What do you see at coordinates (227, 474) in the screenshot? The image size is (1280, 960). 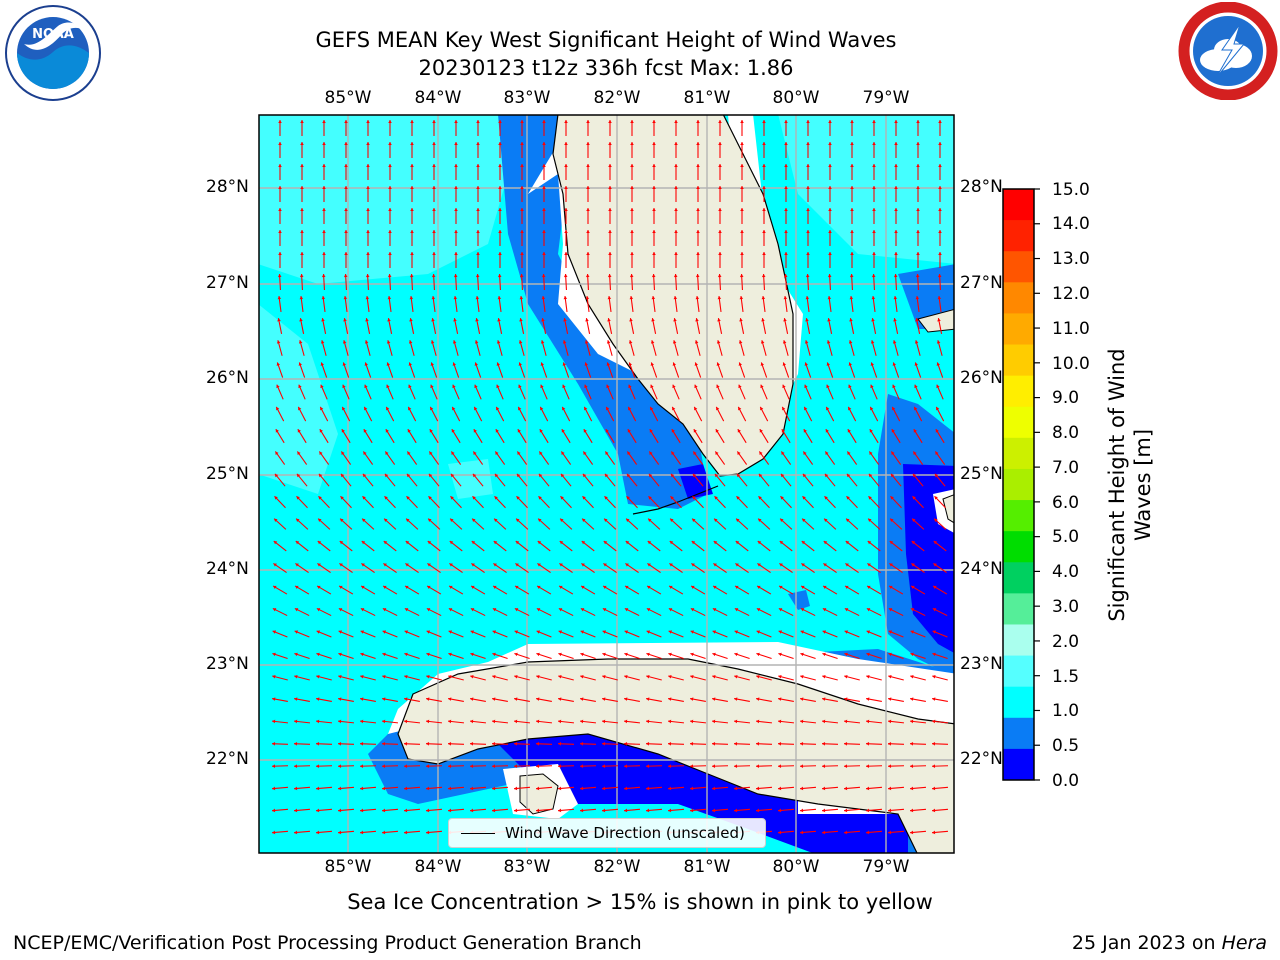 I see `lat-label-left-25: 25°N` at bounding box center [227, 474].